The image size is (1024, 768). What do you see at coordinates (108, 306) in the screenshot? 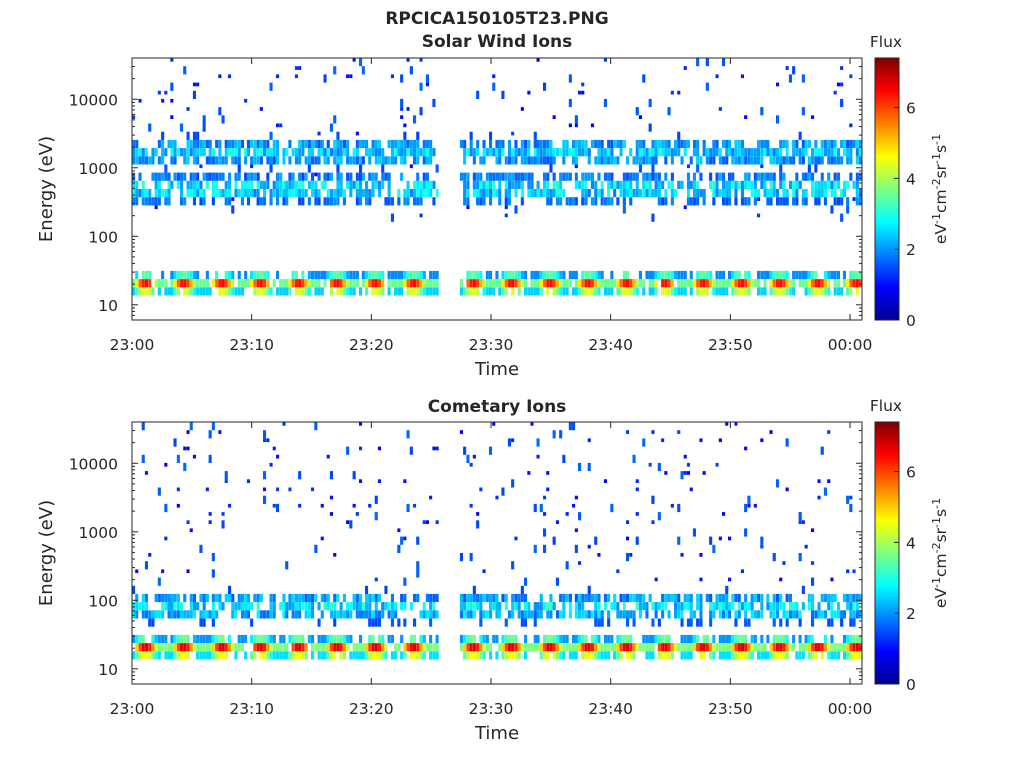
I see `y-tick-label: 10` at bounding box center [108, 306].